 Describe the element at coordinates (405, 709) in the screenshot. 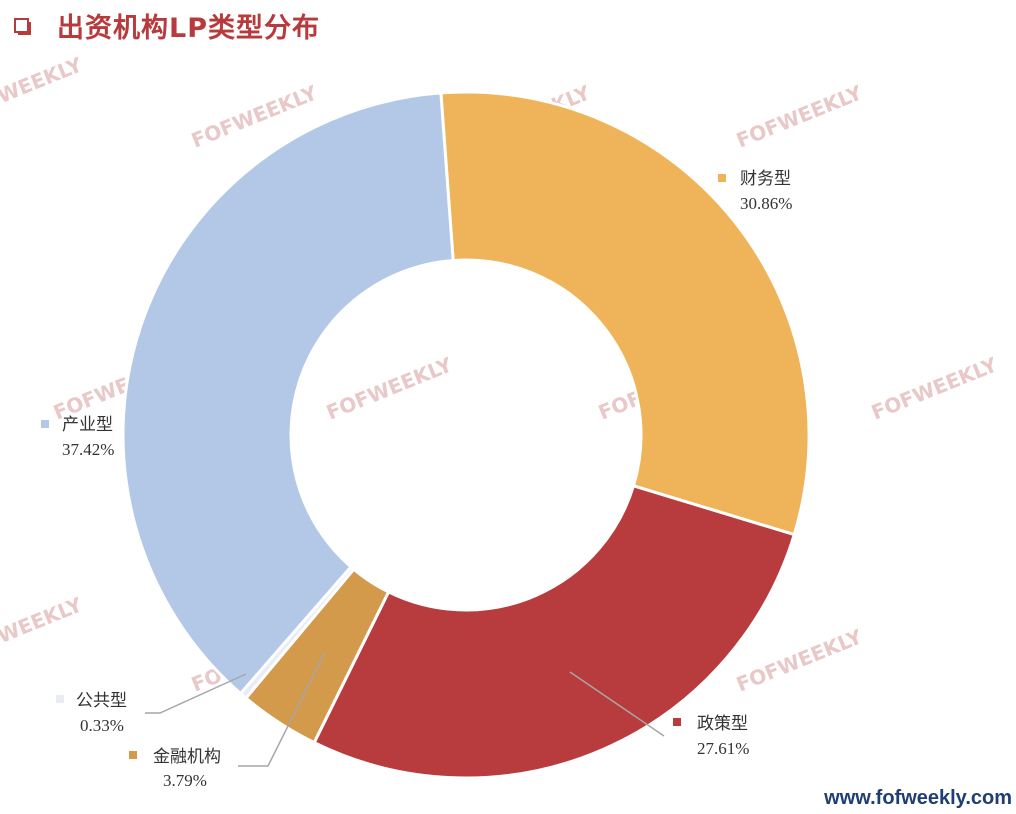

I see `leader-lines` at that location.